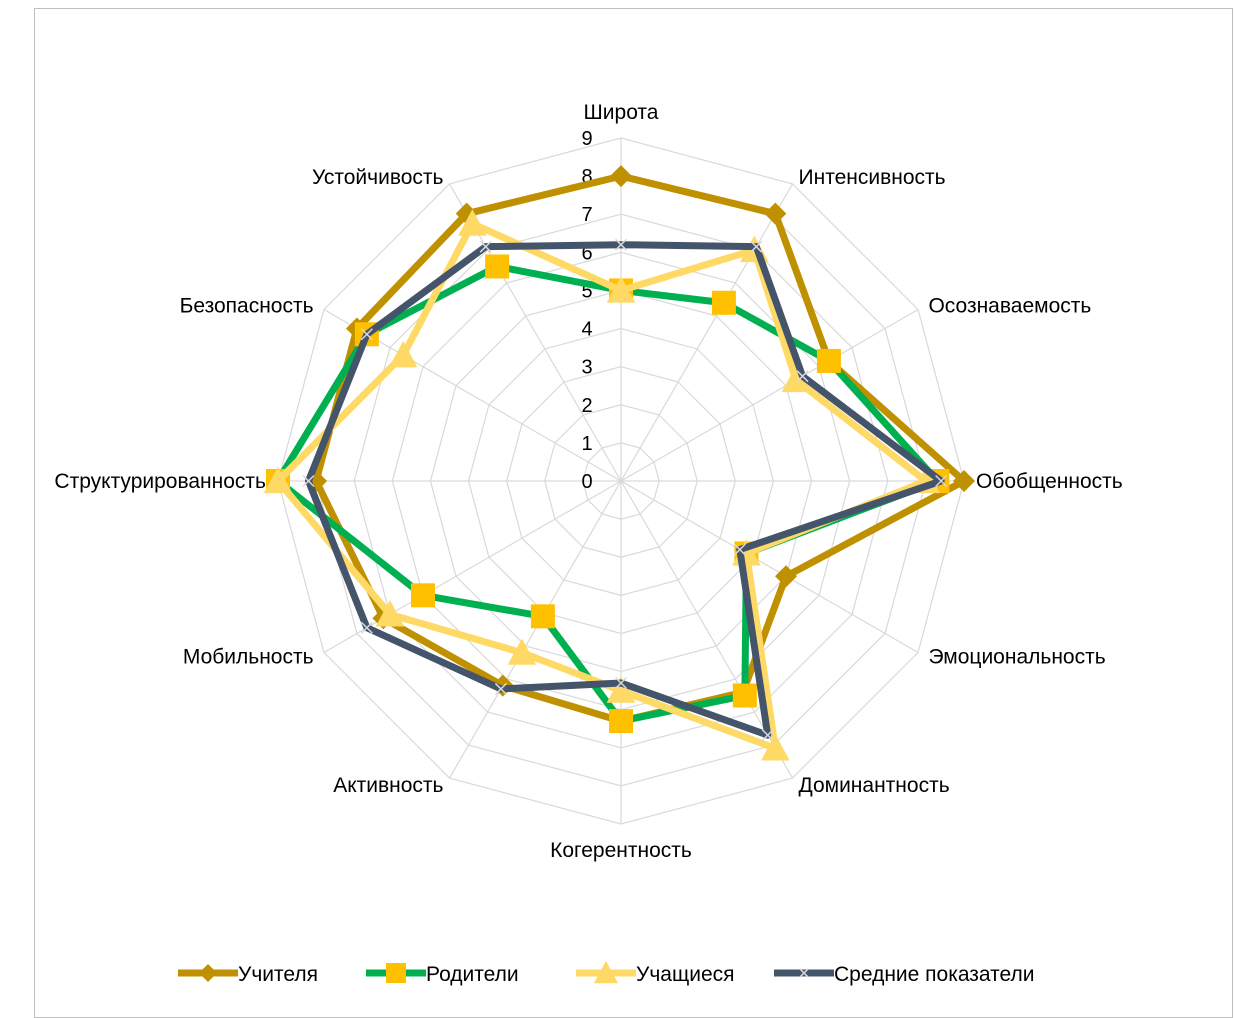  I want to click on tick-label: 3, so click(586, 368).